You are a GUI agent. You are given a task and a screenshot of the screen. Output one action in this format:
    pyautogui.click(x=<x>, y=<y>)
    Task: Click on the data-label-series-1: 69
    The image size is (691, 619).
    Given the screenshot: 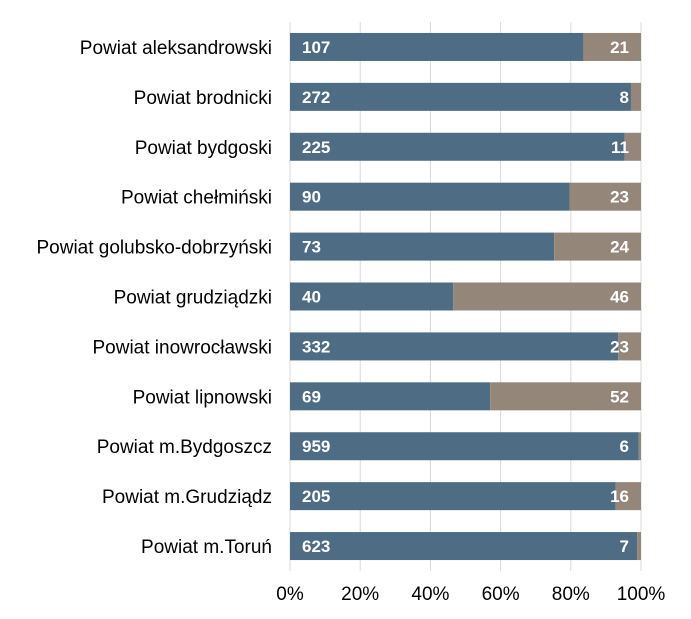 What is the action you would take?
    pyautogui.click(x=311, y=396)
    